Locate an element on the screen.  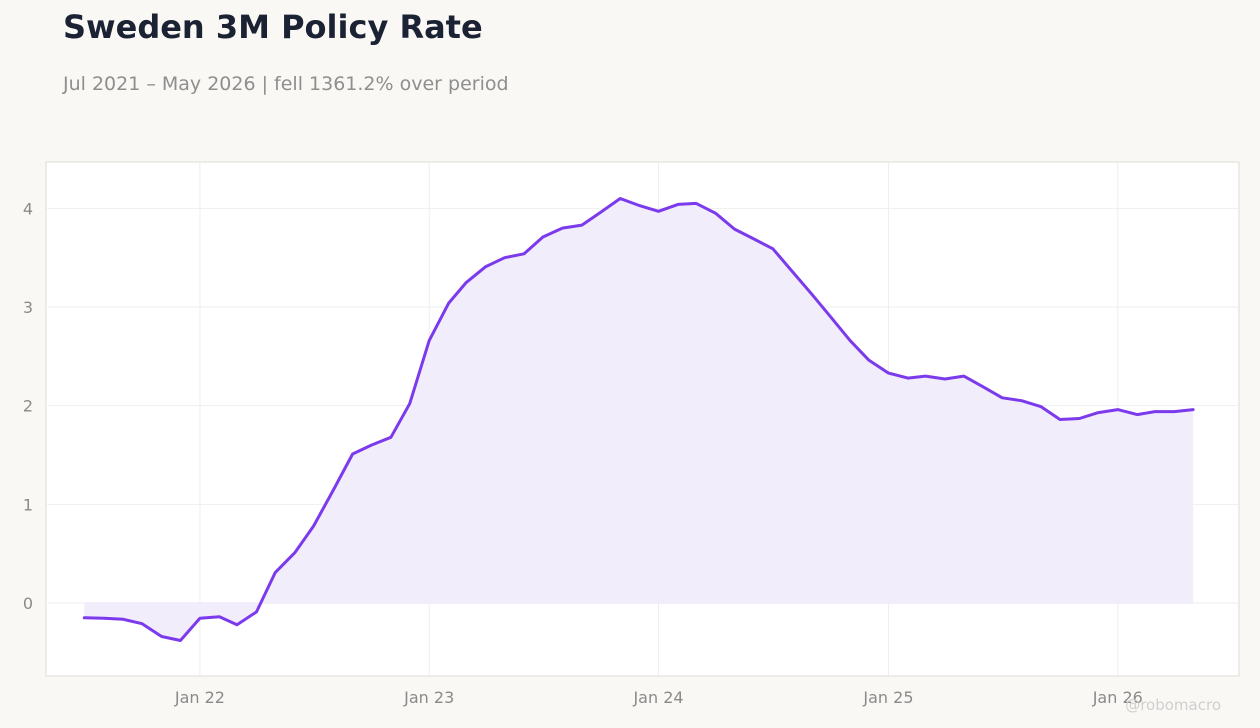
watermark-text: @robomacro is located at coordinates (1173, 705).